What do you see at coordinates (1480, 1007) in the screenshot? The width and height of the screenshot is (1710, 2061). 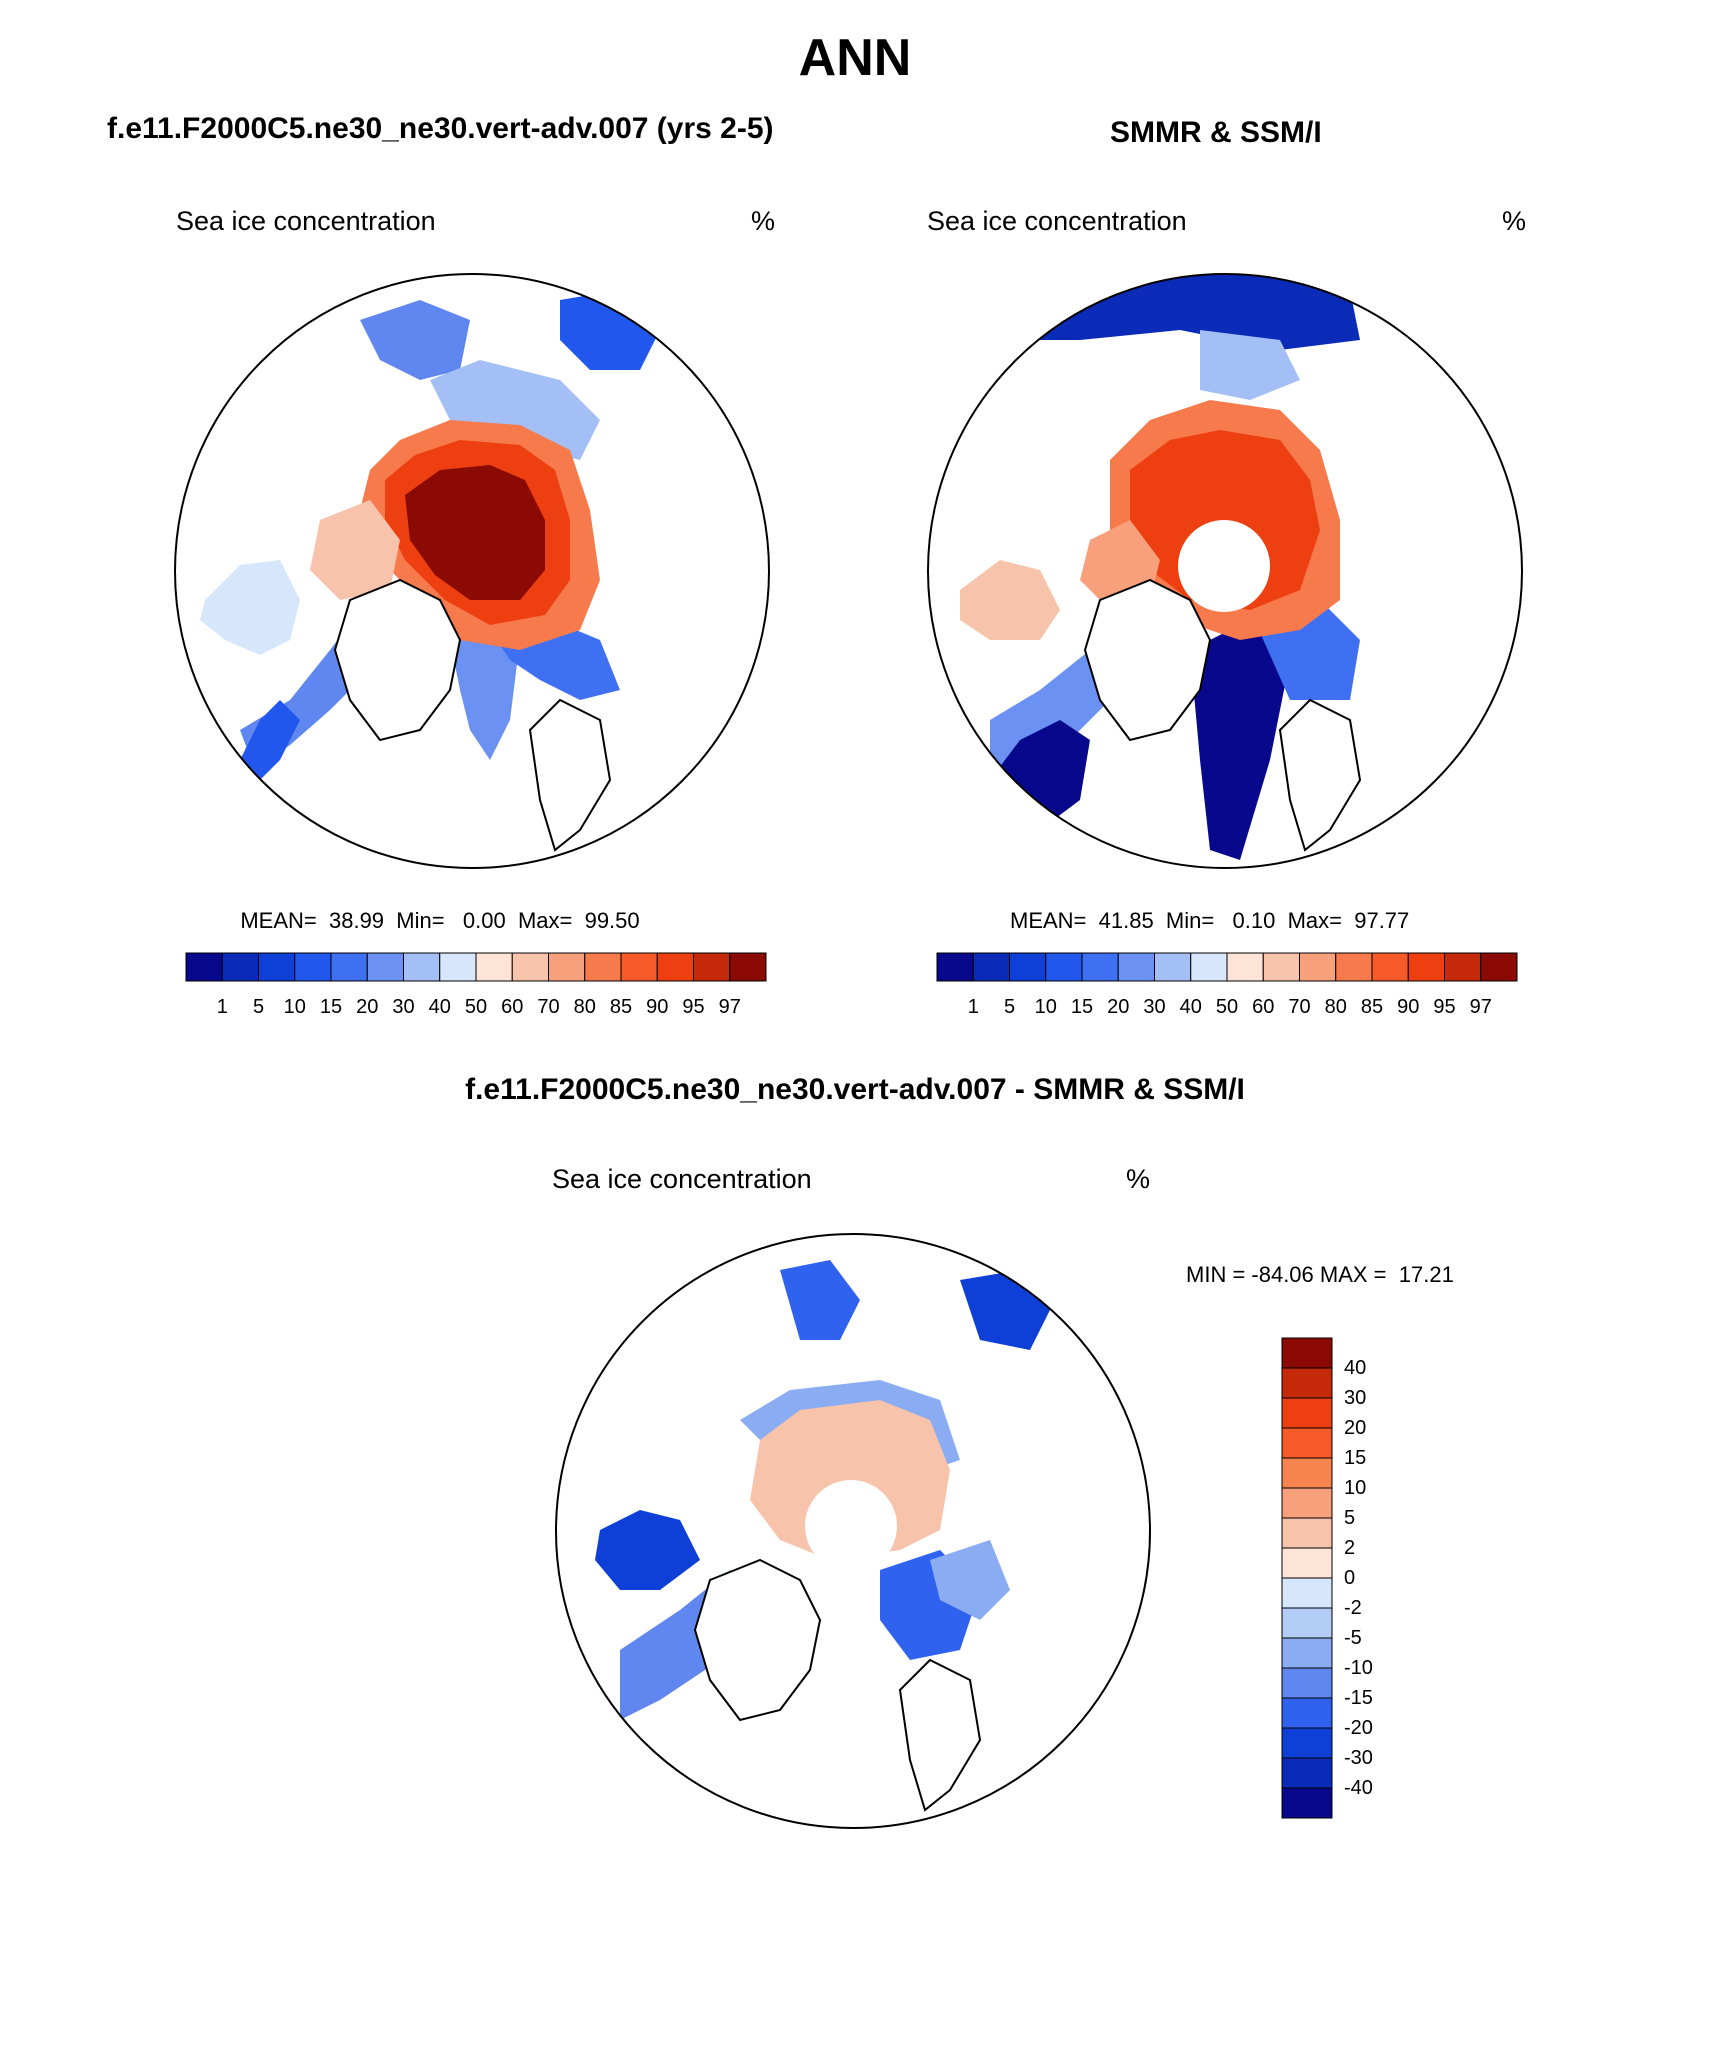 I see `colorbar-tick-label: 97` at bounding box center [1480, 1007].